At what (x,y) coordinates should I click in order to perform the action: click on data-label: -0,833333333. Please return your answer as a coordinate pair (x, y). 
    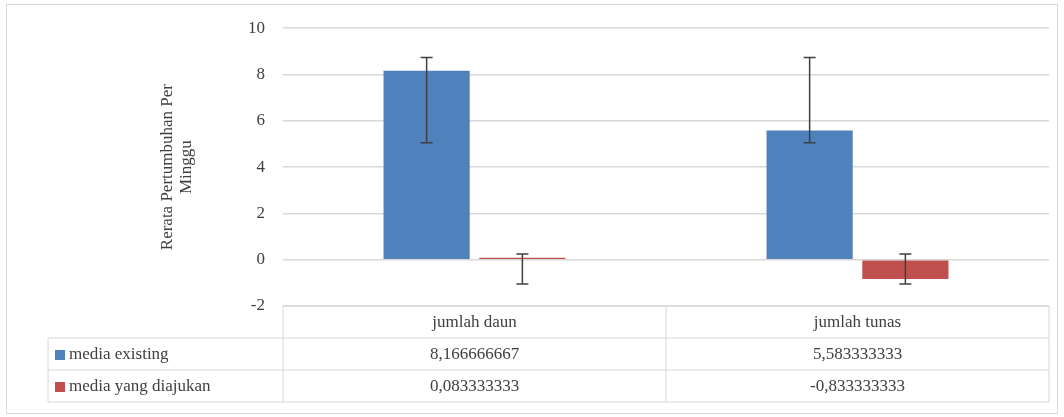
    Looking at the image, I should click on (857, 386).